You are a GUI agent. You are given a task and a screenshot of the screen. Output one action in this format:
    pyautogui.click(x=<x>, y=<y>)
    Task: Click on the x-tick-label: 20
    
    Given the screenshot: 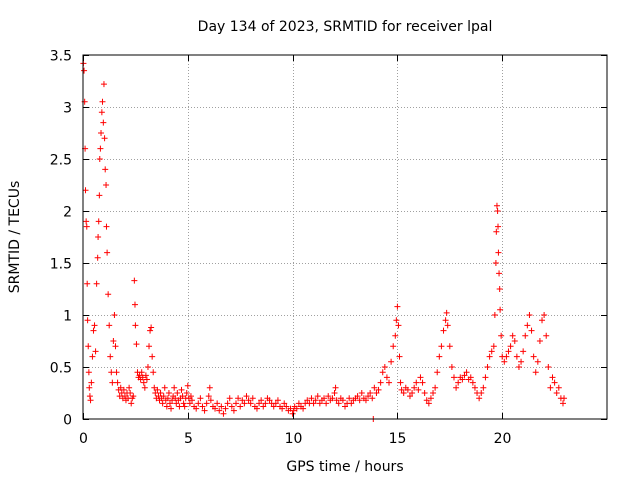 What is the action you would take?
    pyautogui.click(x=503, y=439)
    